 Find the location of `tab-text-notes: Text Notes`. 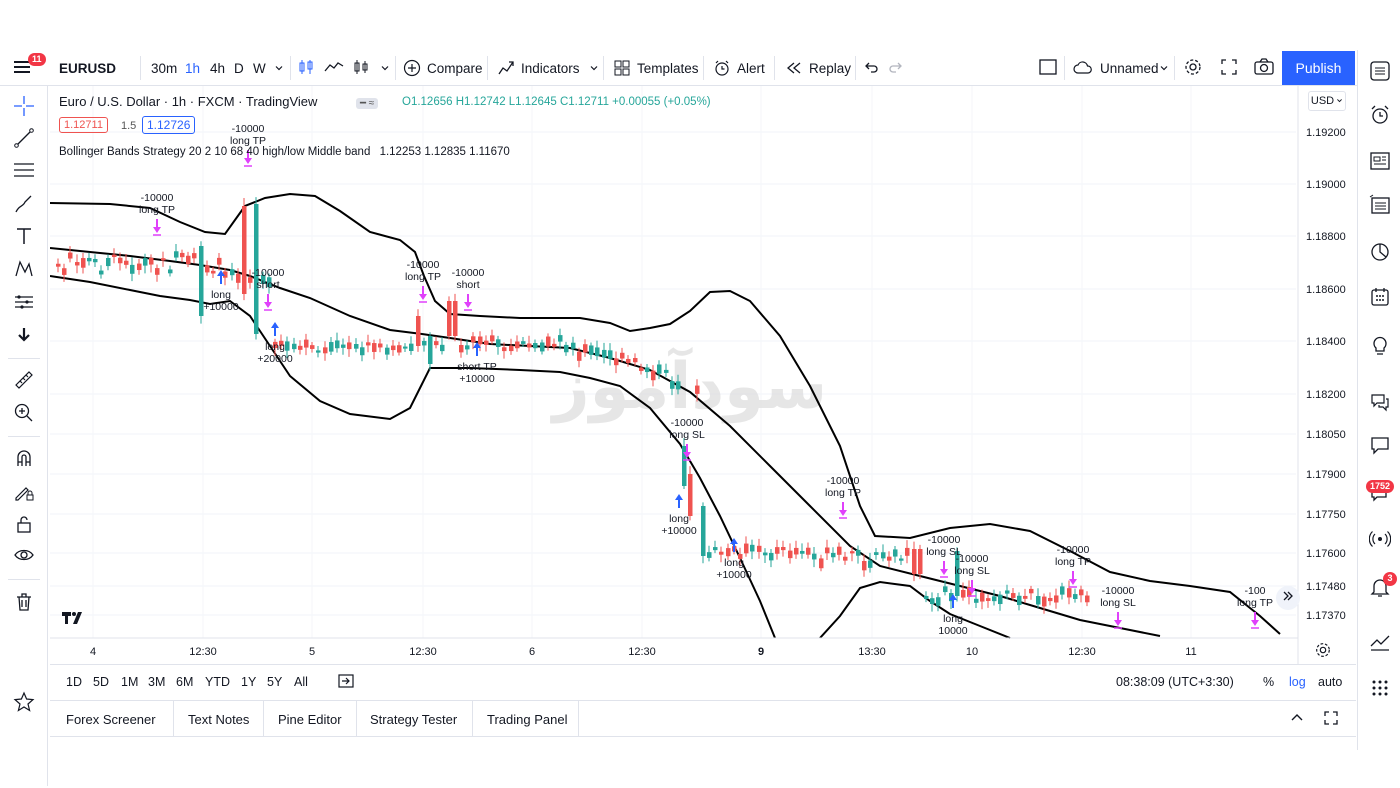

tab-text-notes: Text Notes is located at coordinates (219, 719).